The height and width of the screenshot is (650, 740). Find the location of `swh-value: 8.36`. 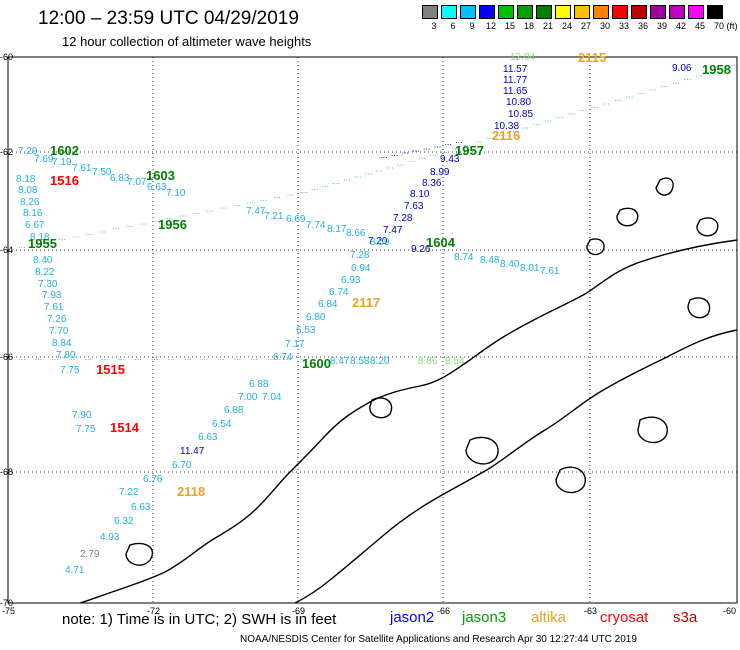

swh-value: 8.36 is located at coordinates (432, 183).